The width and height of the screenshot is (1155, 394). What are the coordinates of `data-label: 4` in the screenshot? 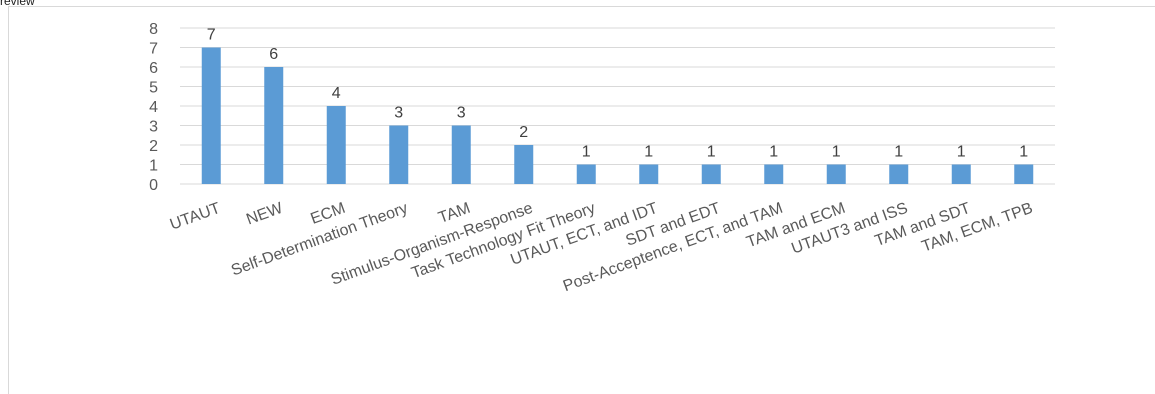 It's located at (336, 93).